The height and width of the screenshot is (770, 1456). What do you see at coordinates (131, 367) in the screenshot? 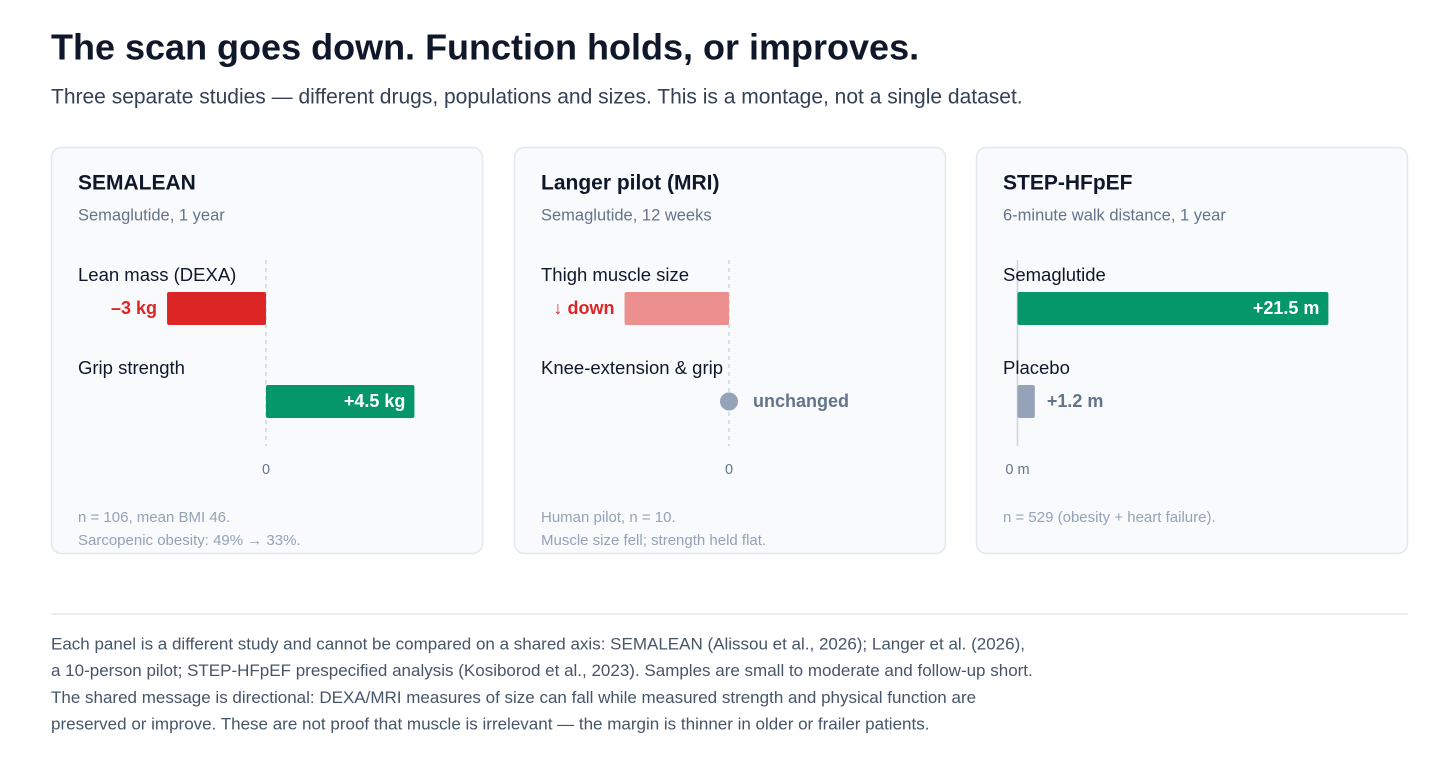
I see `category-label: Grip strength` at bounding box center [131, 367].